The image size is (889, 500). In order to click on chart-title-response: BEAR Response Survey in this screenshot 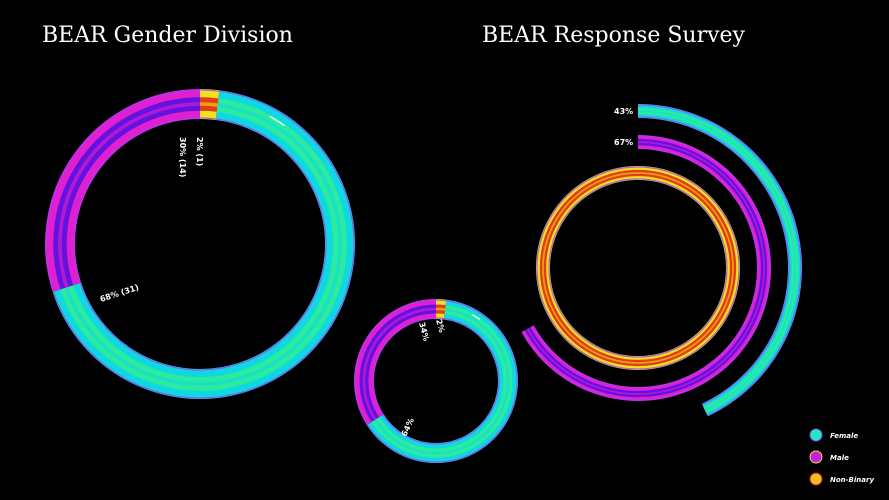, I will do `click(614, 35)`.